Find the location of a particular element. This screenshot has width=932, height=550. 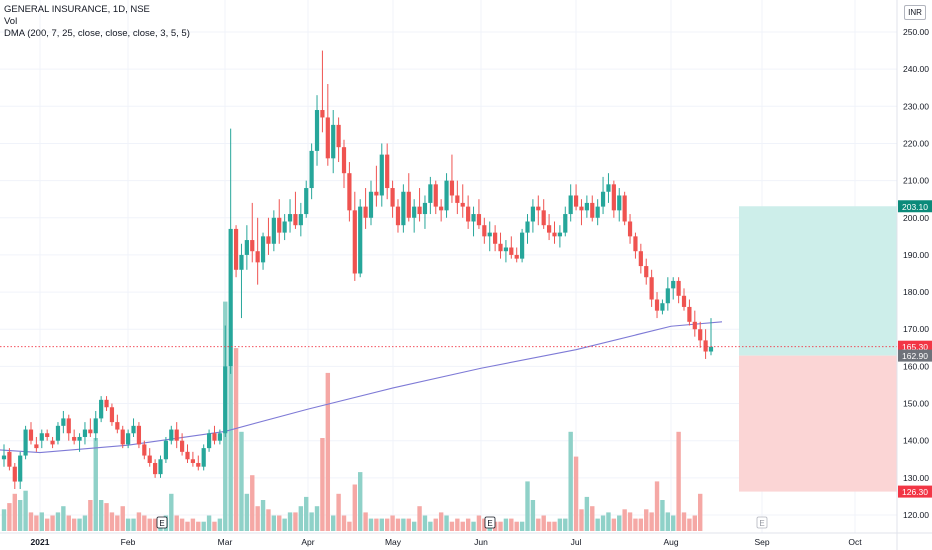

y-tick-label: 150.00 is located at coordinates (916, 404).